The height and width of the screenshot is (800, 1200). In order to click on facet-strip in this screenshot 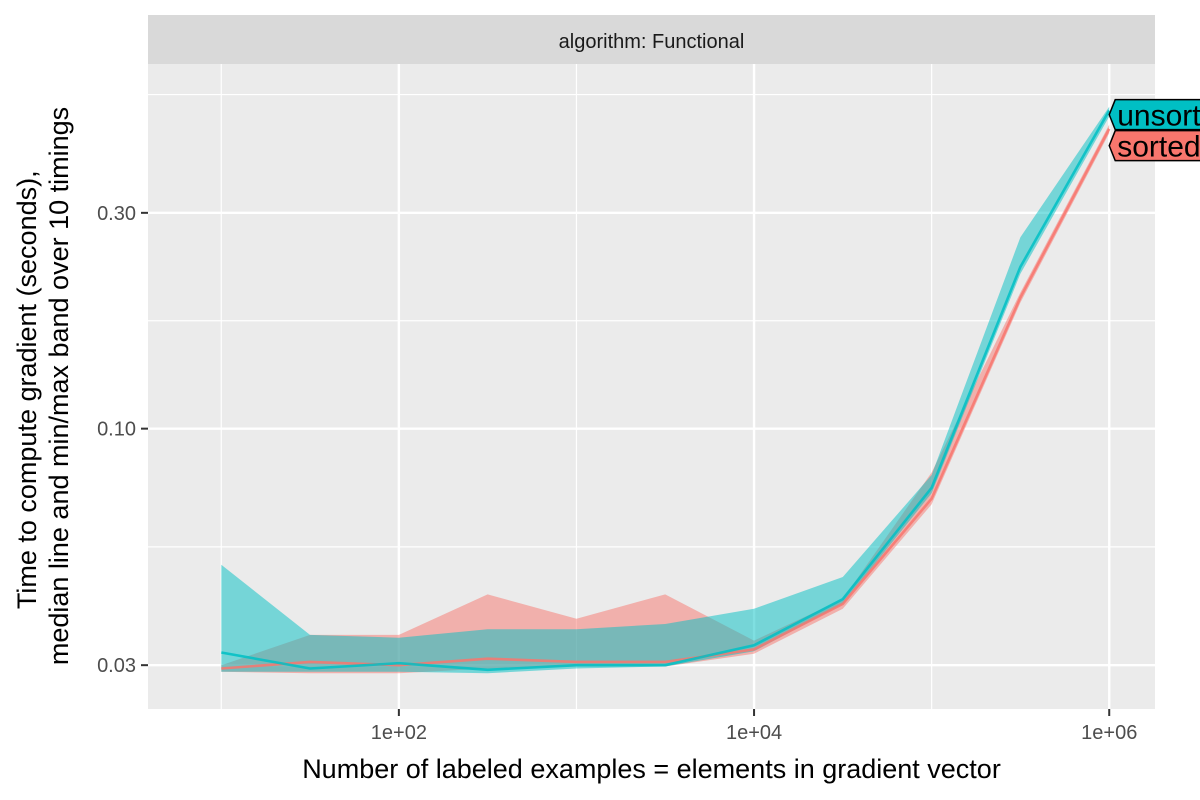, I will do `click(651, 39)`.